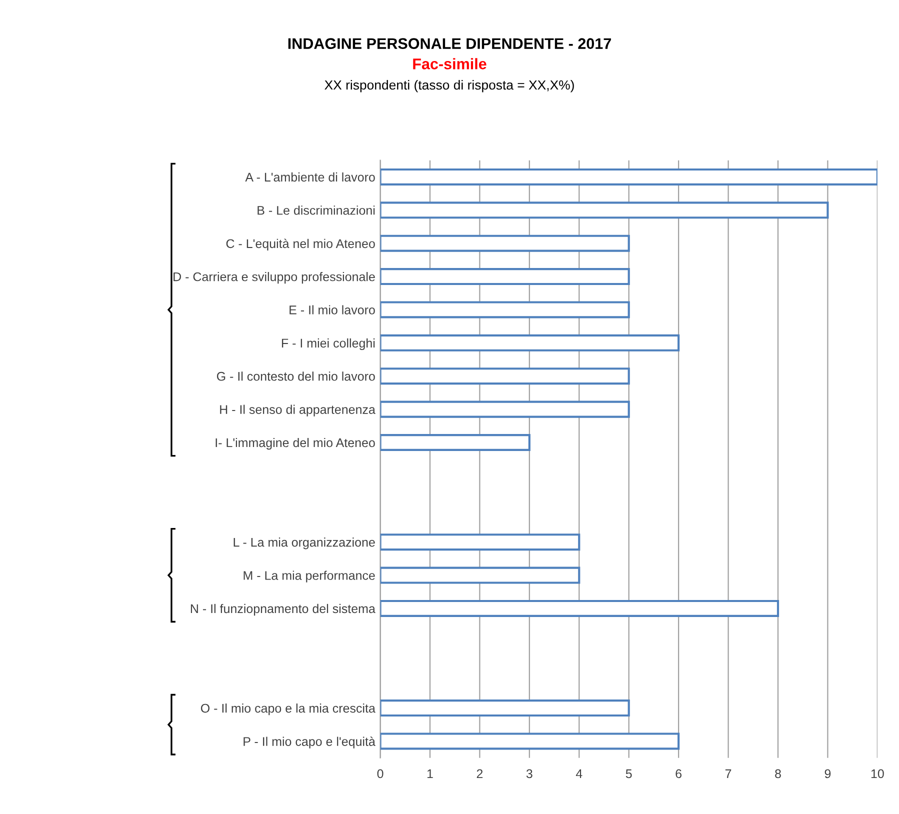 The image size is (899, 814). What do you see at coordinates (449, 43) in the screenshot?
I see `chart-title: INDAGINE PERSONALE DIPENDENTE - 2017` at bounding box center [449, 43].